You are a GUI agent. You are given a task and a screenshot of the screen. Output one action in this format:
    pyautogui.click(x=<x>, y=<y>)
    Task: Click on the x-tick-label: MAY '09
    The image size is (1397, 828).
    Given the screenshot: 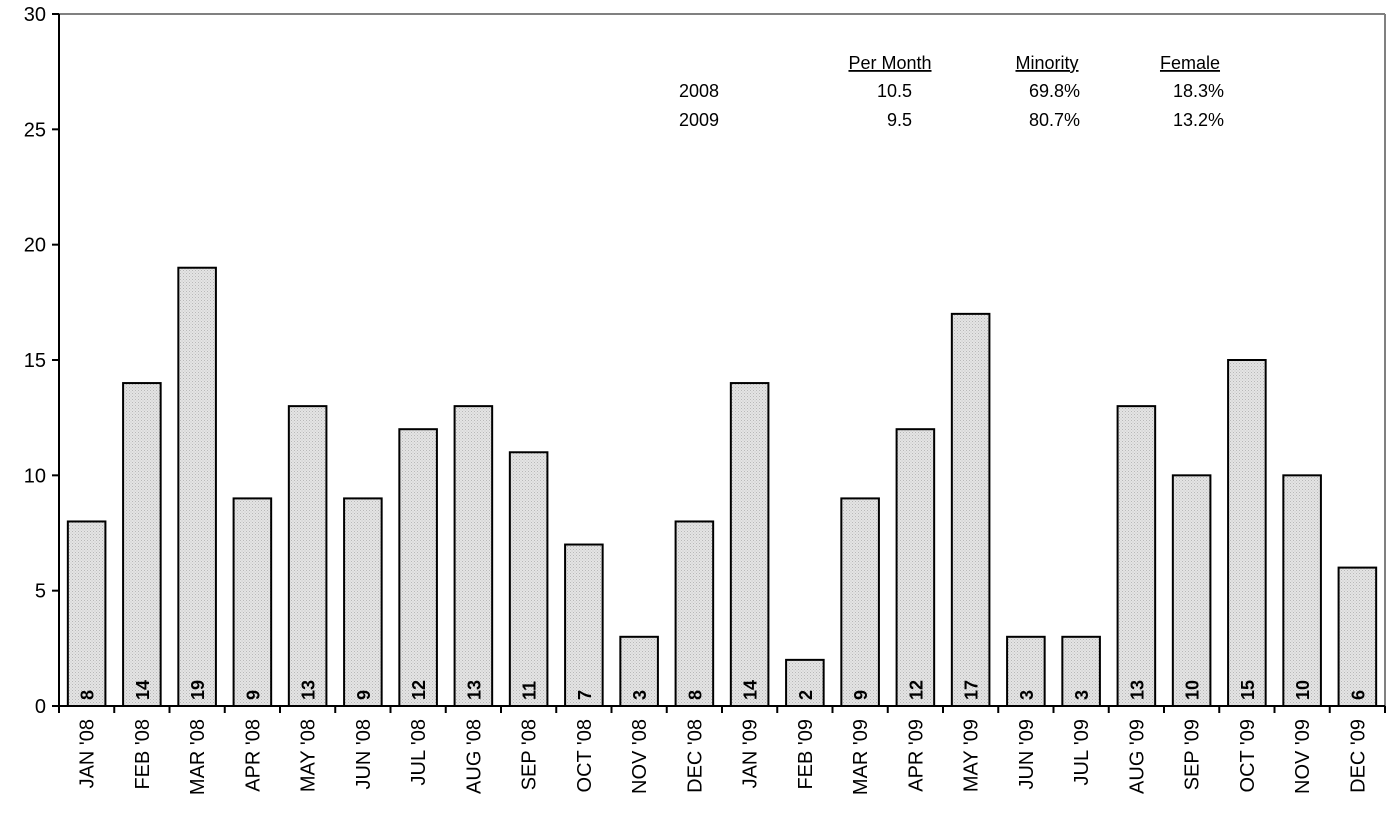 What is the action you would take?
    pyautogui.click(x=972, y=755)
    